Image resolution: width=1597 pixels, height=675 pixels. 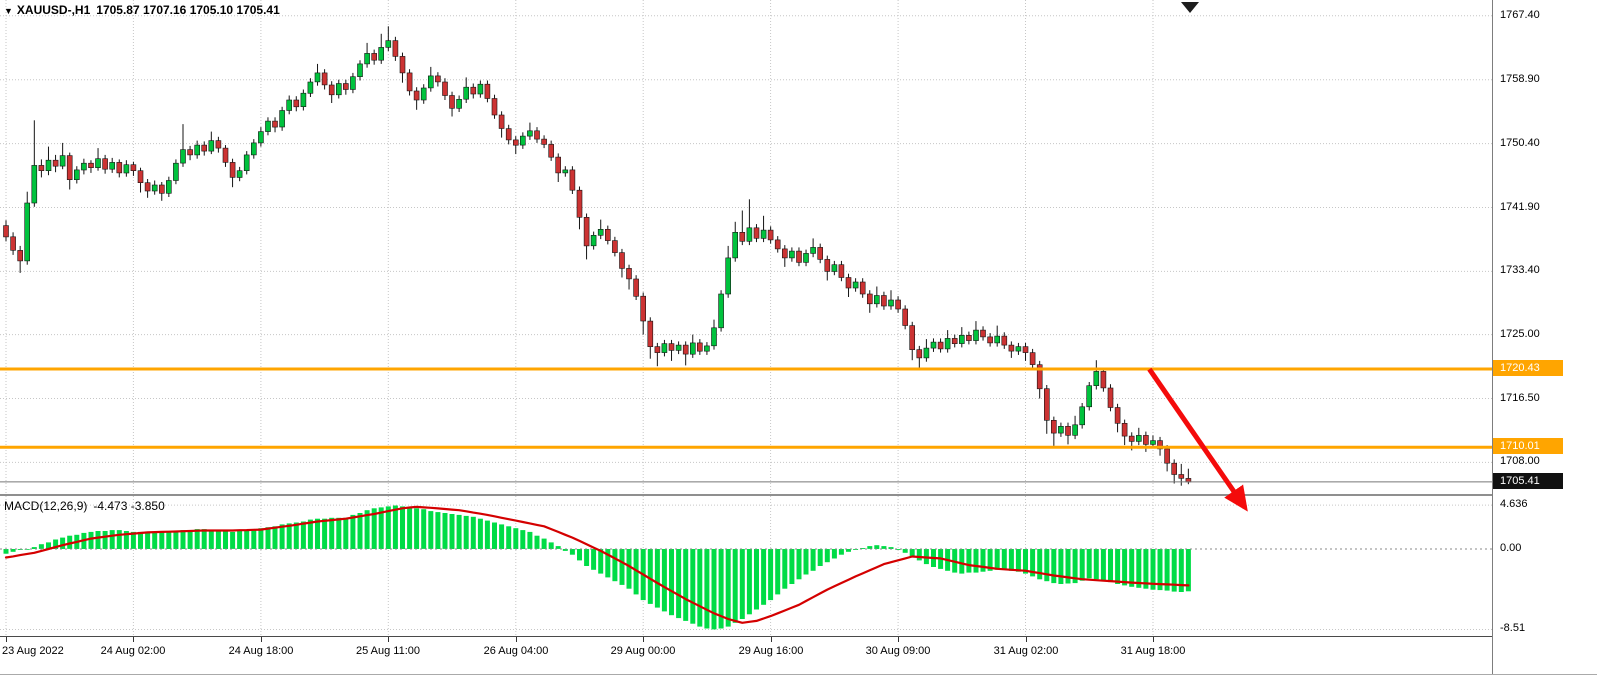 What do you see at coordinates (129, 506) in the screenshot?
I see `macd-values: -4.473 -3.850` at bounding box center [129, 506].